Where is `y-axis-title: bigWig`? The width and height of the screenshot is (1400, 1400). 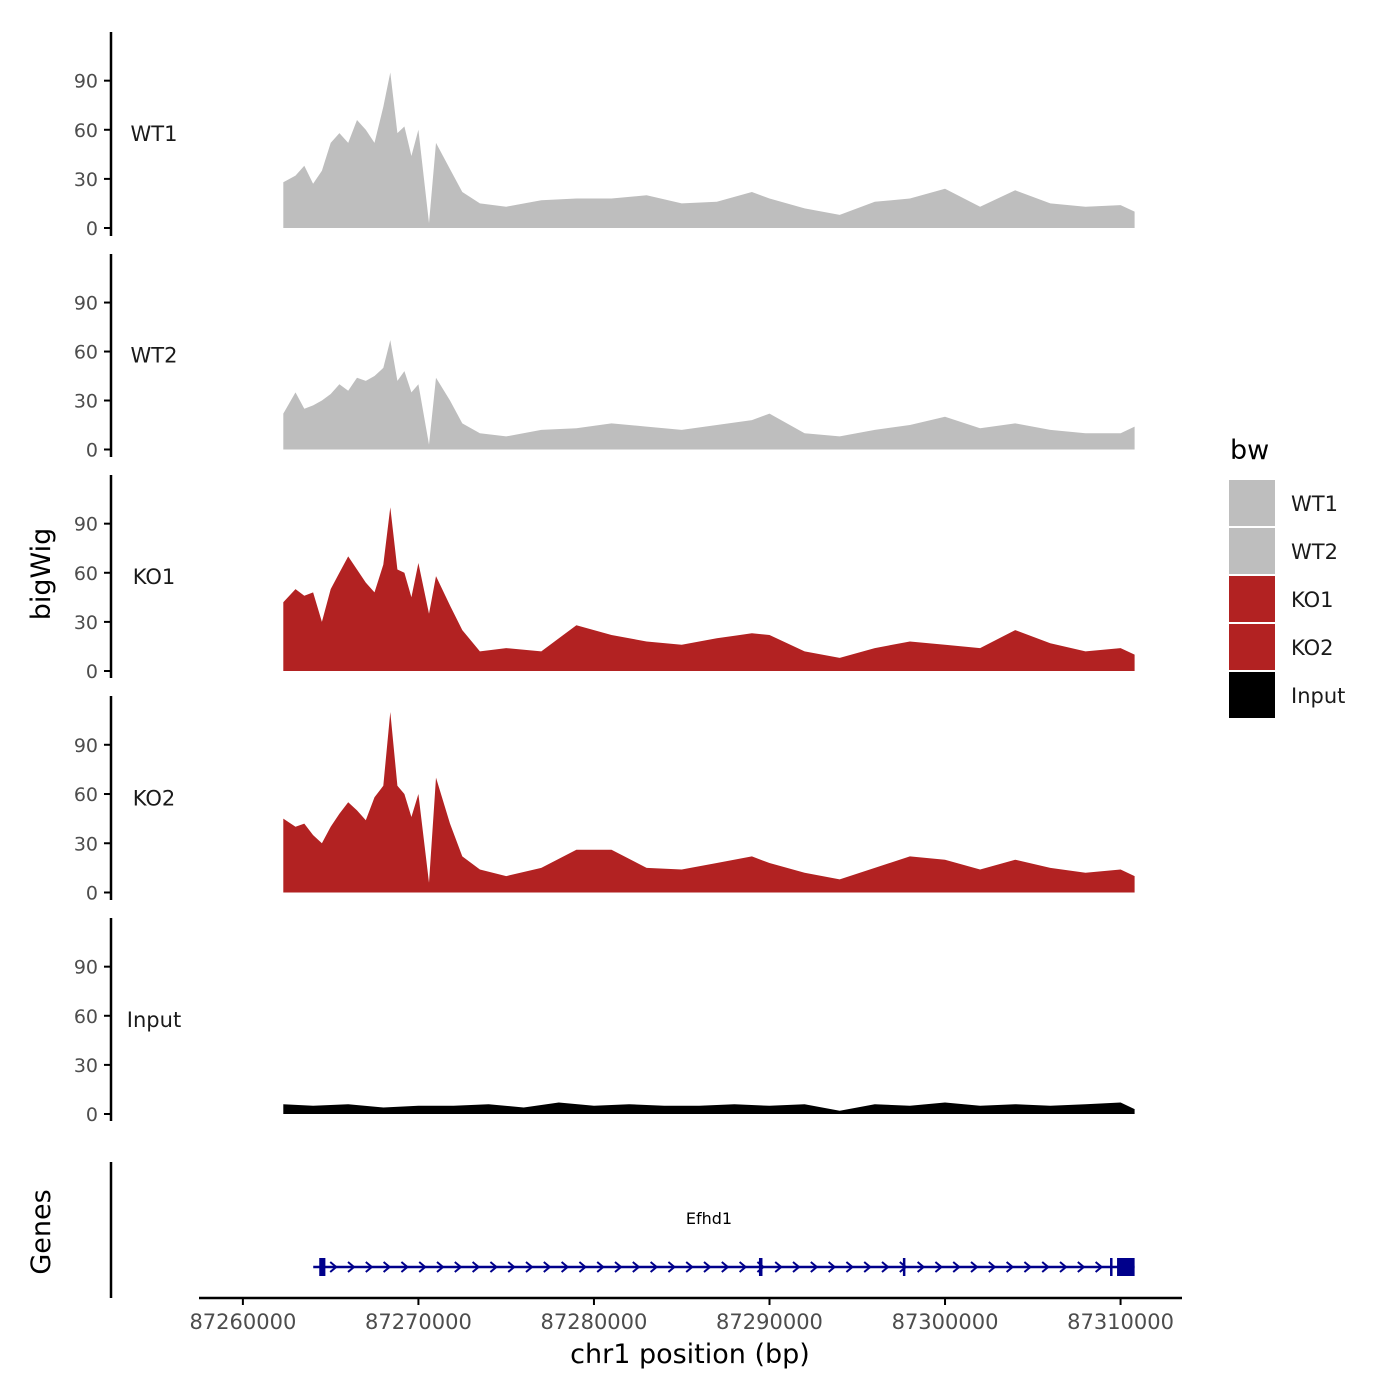
y-axis-title: bigWig is located at coordinates (41, 574).